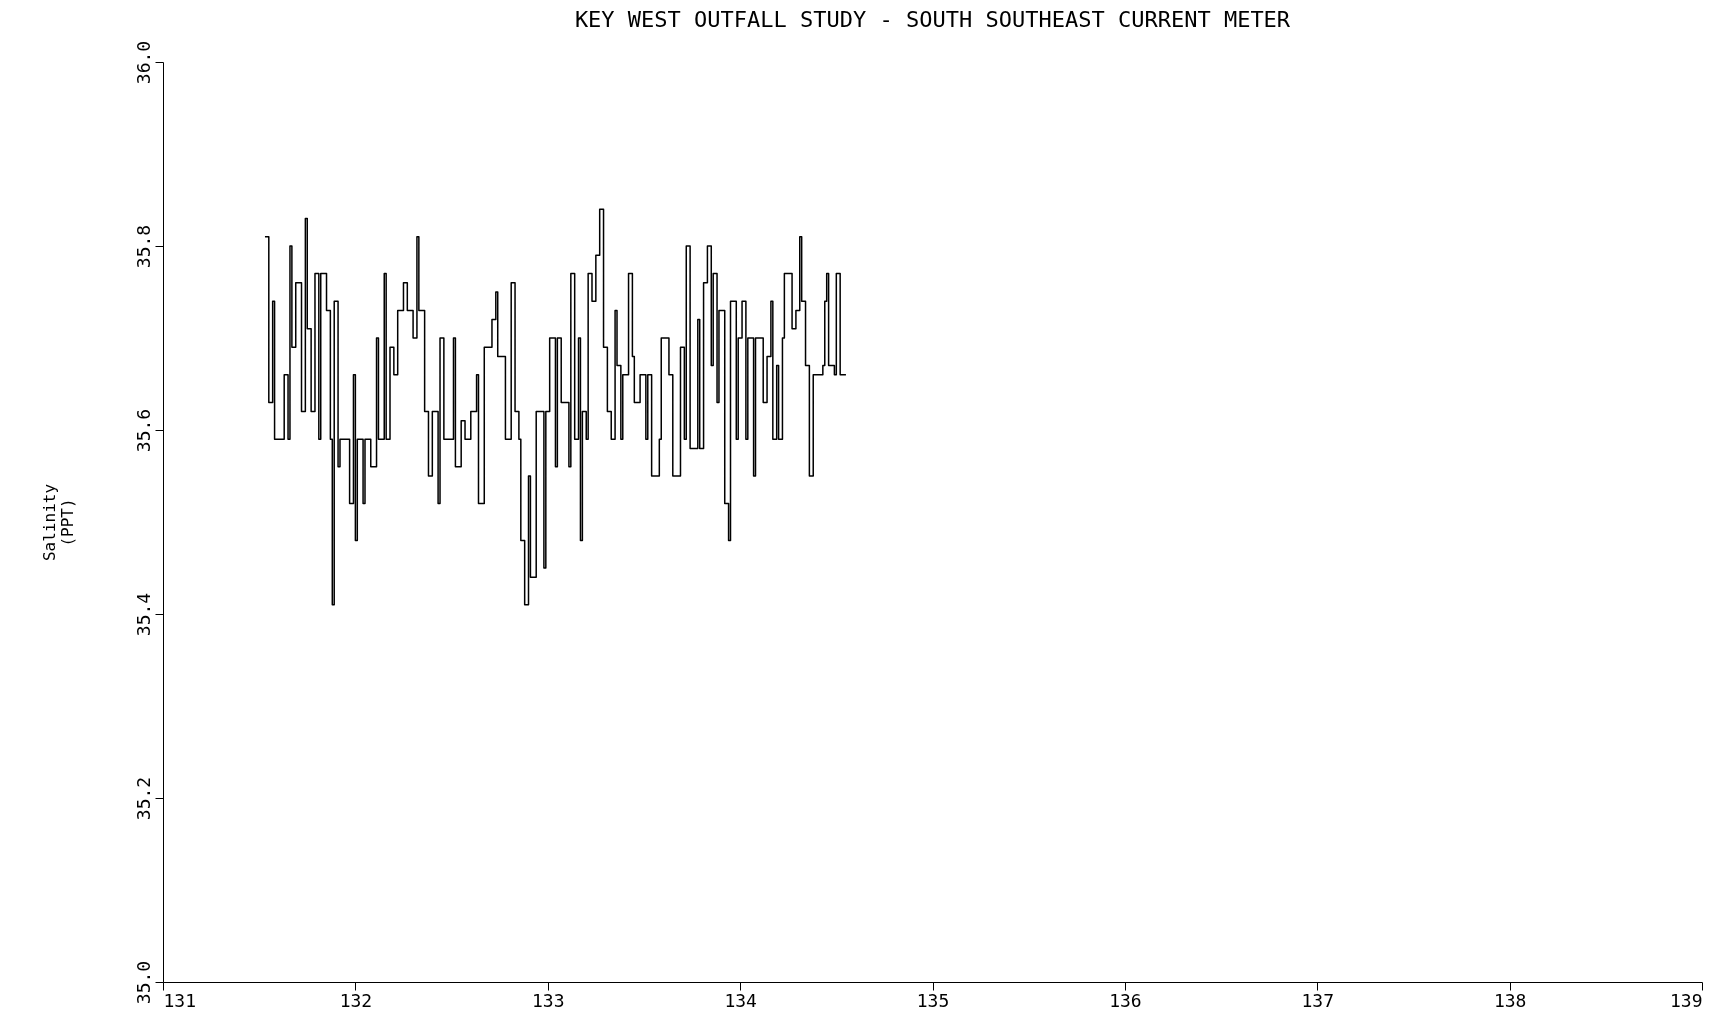 Image resolution: width=1727 pixels, height=1033 pixels. What do you see at coordinates (180, 1000) in the screenshot?
I see `x-tick-label: 131` at bounding box center [180, 1000].